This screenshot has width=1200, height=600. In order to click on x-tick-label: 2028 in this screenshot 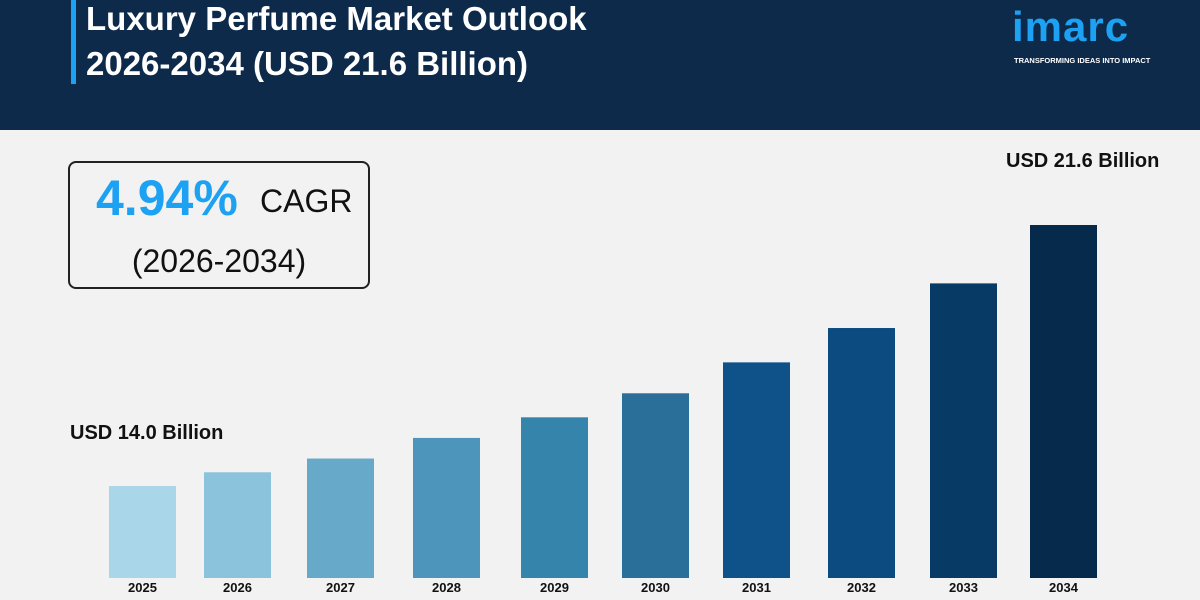, I will do `click(446, 587)`.